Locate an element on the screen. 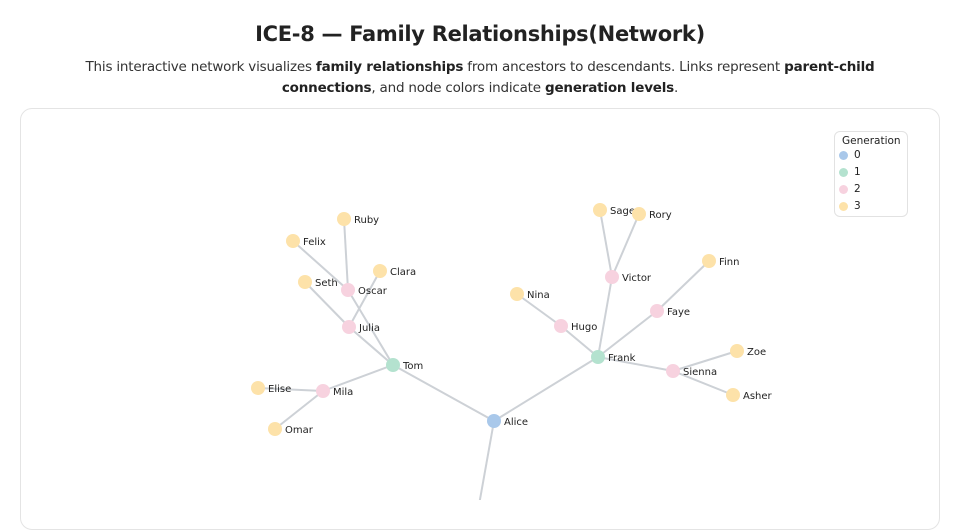 This screenshot has height=530, width=960. node-label: Mila is located at coordinates (343, 392).